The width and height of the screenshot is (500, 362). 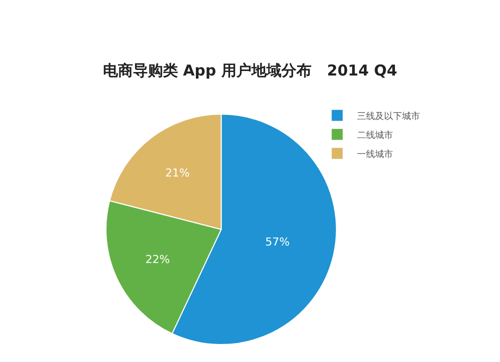 What do you see at coordinates (157, 259) in the screenshot?
I see `data-label: 22%` at bounding box center [157, 259].